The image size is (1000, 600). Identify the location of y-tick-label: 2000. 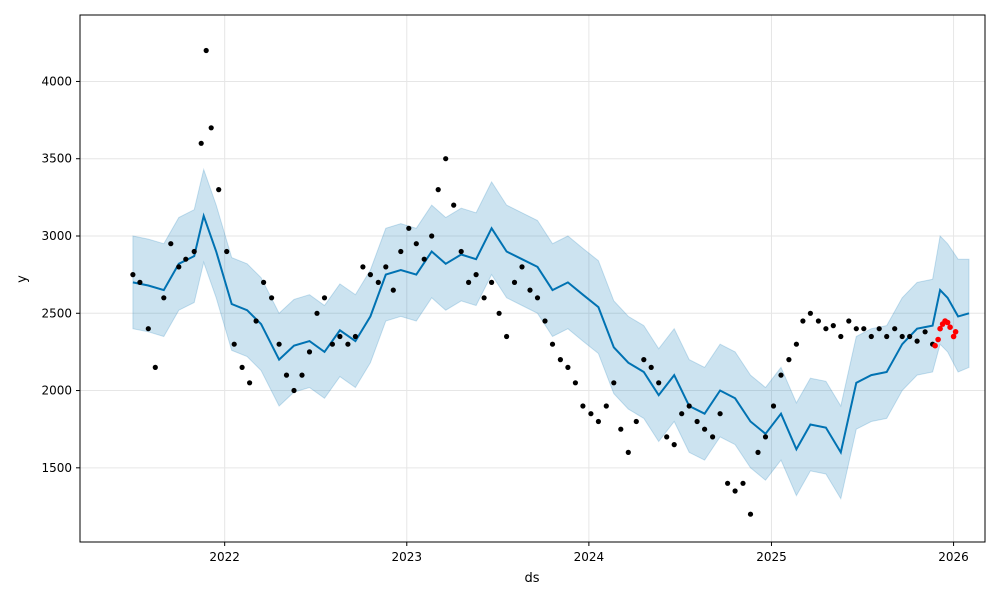
(56, 391).